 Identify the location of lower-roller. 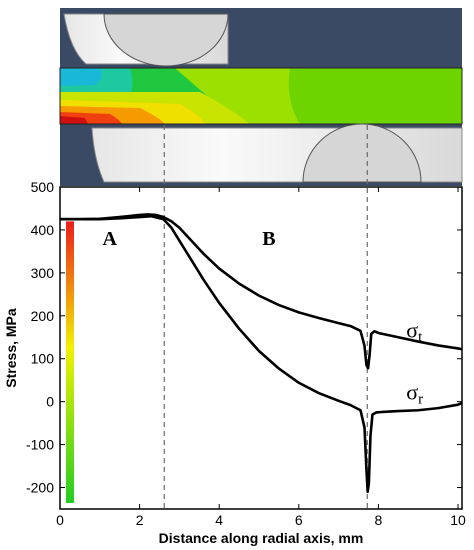
(362, 153).